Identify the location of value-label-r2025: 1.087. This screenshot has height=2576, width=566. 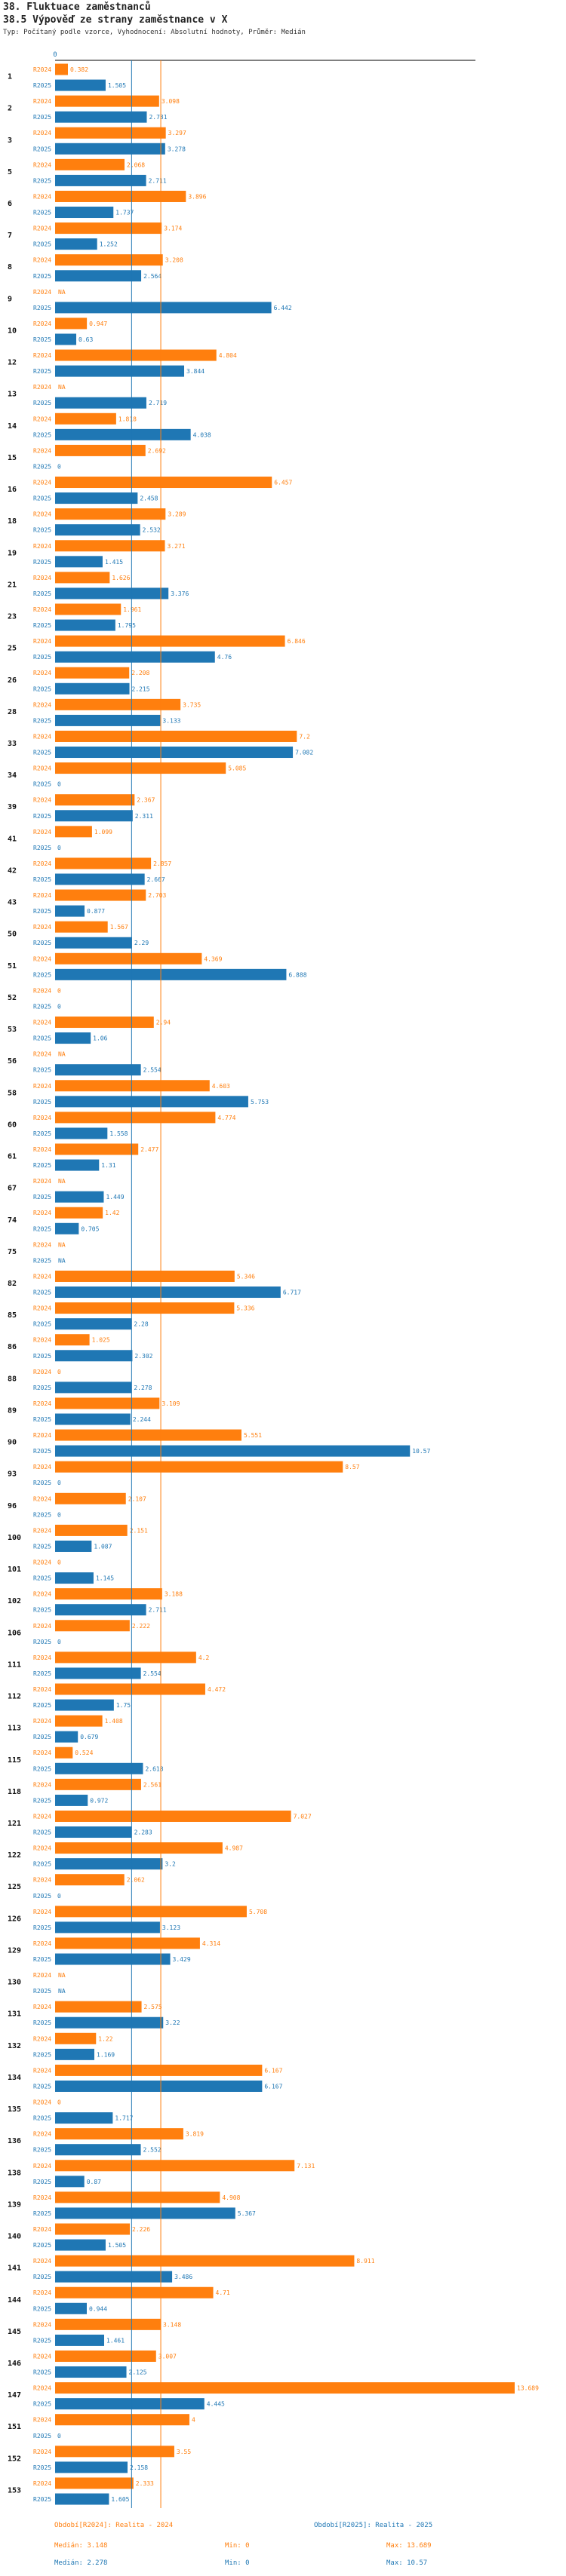
(103, 1546).